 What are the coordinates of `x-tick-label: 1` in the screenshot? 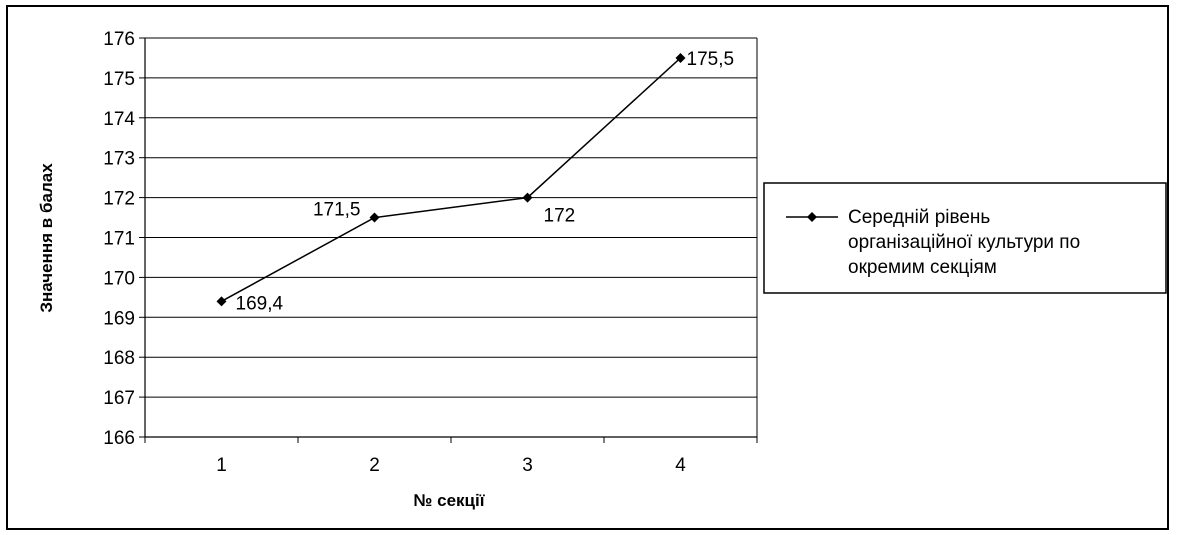 It's located at (221, 465).